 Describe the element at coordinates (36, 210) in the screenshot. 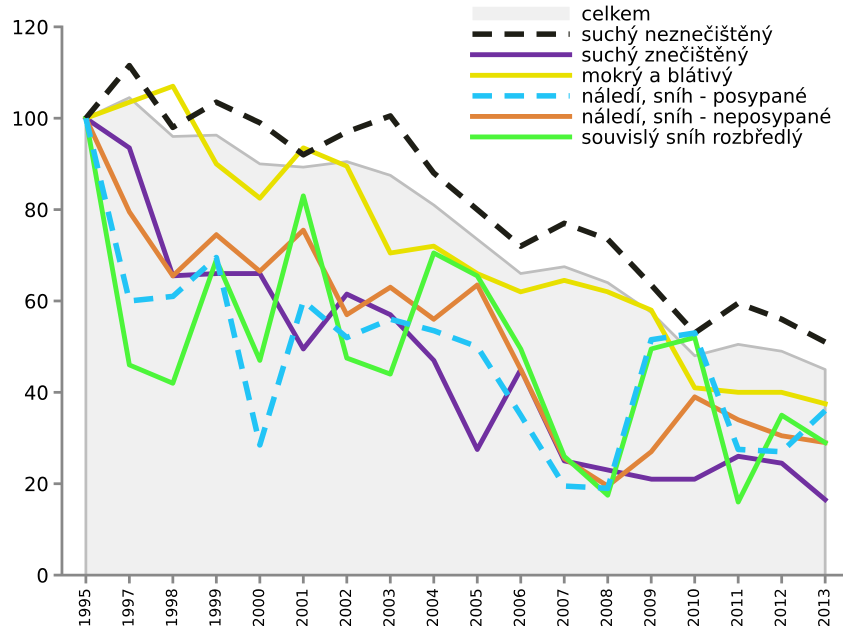

I see `y-tick-label: 80` at that location.